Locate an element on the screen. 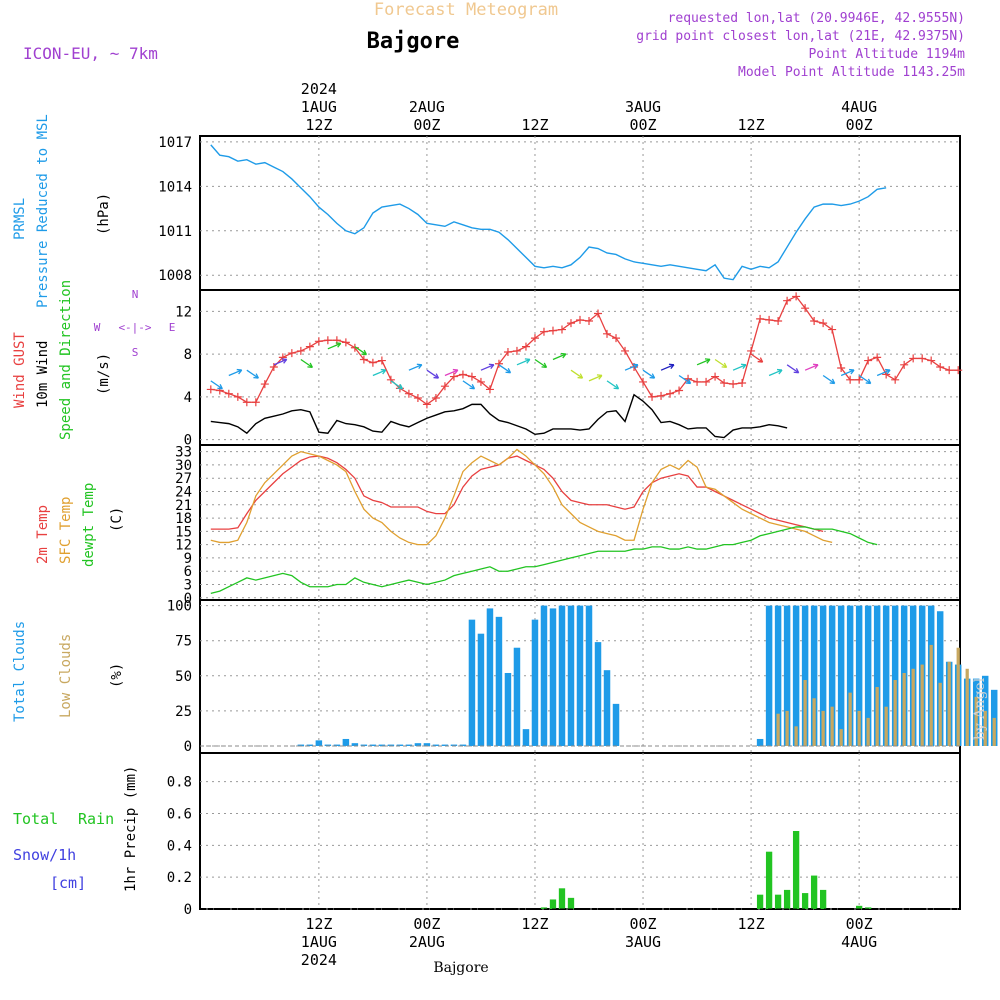 Image resolution: width=1000 pixels, height=1000 pixels. y-tick-label: 100 is located at coordinates (179, 607).